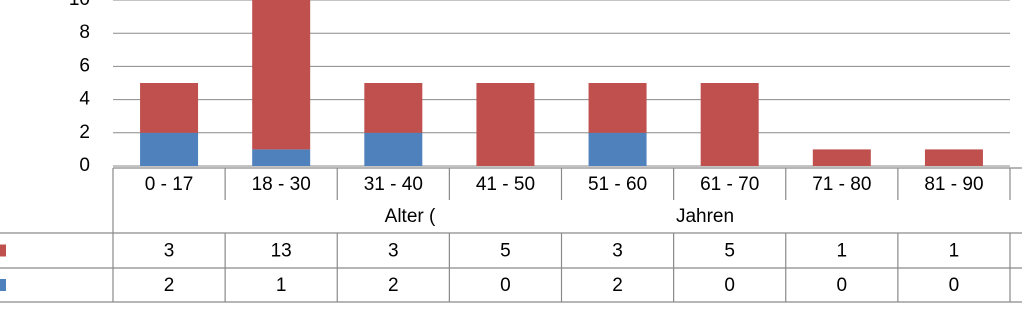  Describe the element at coordinates (84, 132) in the screenshot. I see `y-tick-label: 2` at that location.